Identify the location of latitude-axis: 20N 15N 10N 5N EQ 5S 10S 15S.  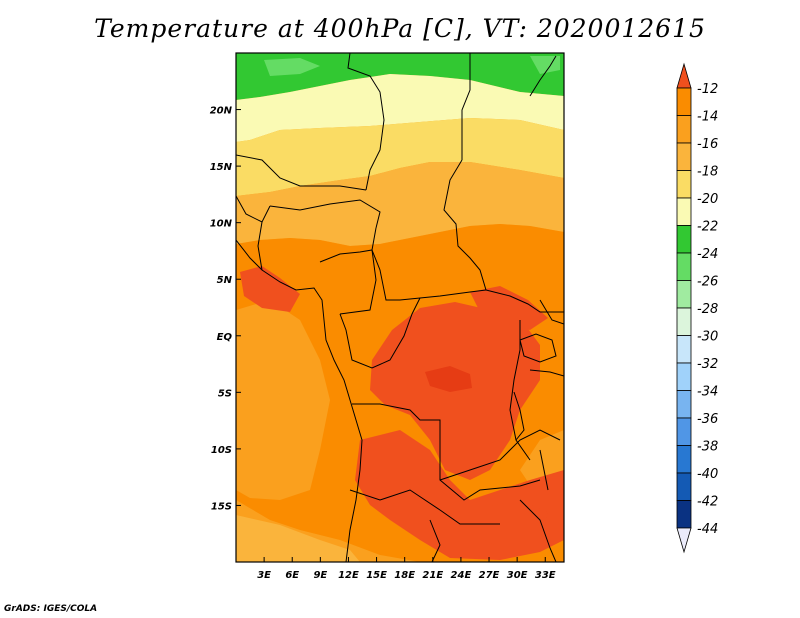
(225, 309).